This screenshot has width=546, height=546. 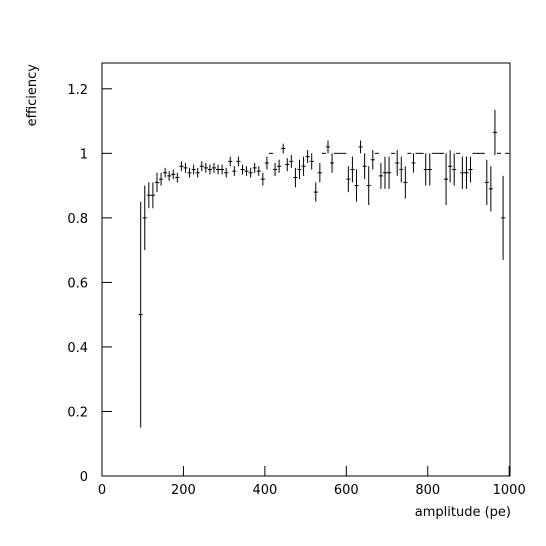 I want to click on x-tick-label: 0, so click(x=102, y=490).